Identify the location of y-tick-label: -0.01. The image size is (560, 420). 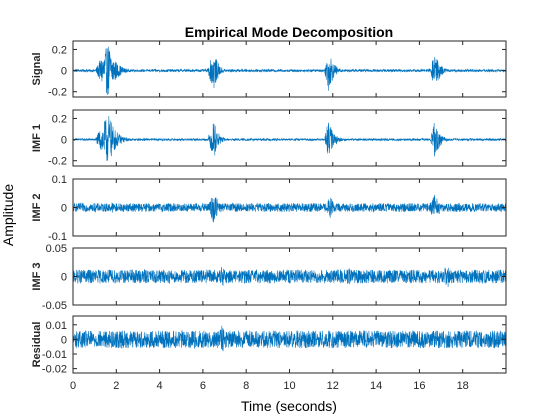
(54, 355).